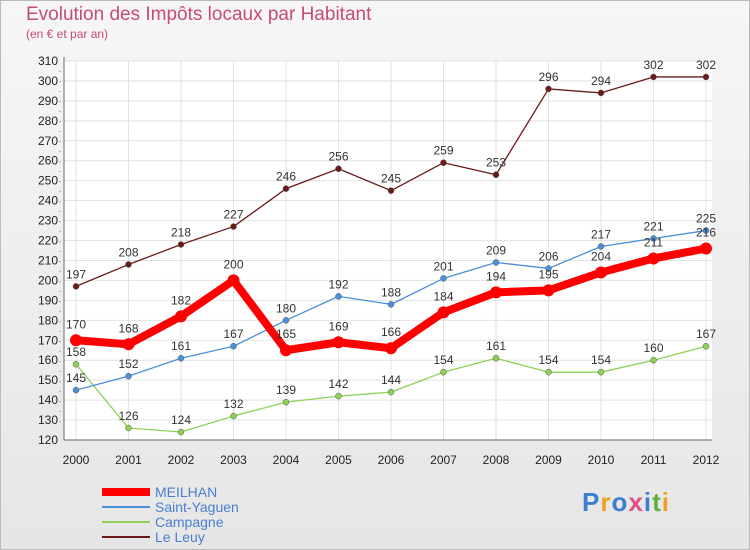  What do you see at coordinates (653, 227) in the screenshot?
I see `data-label: 221` at bounding box center [653, 227].